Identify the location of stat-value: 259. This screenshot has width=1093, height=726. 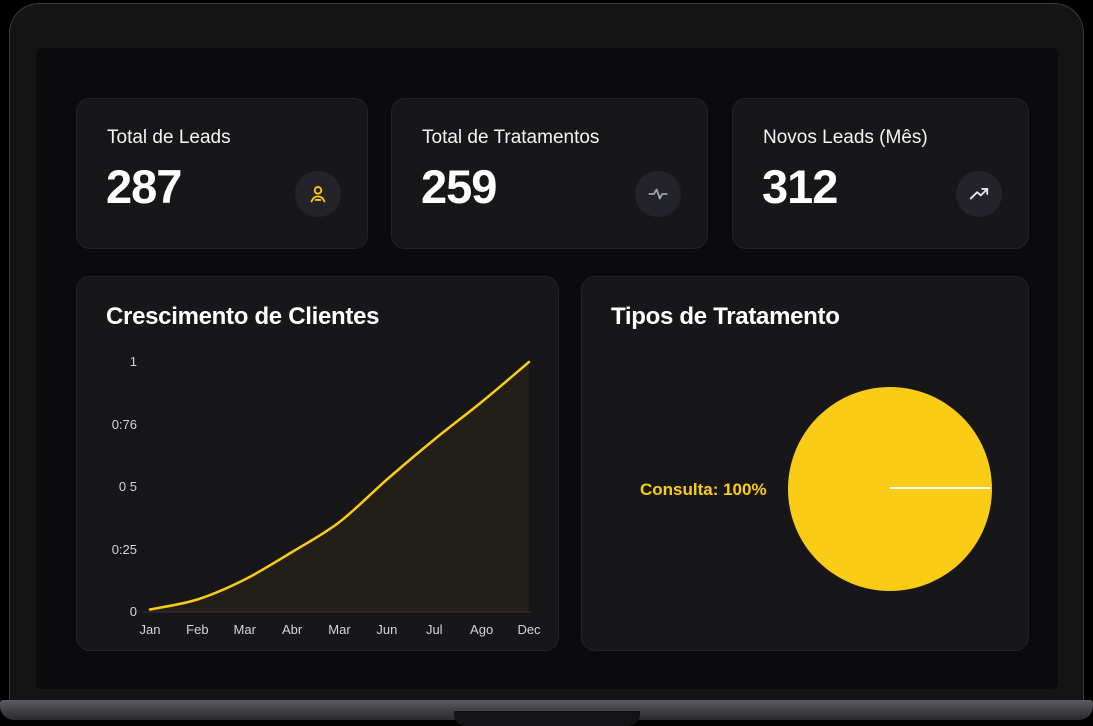
(459, 186).